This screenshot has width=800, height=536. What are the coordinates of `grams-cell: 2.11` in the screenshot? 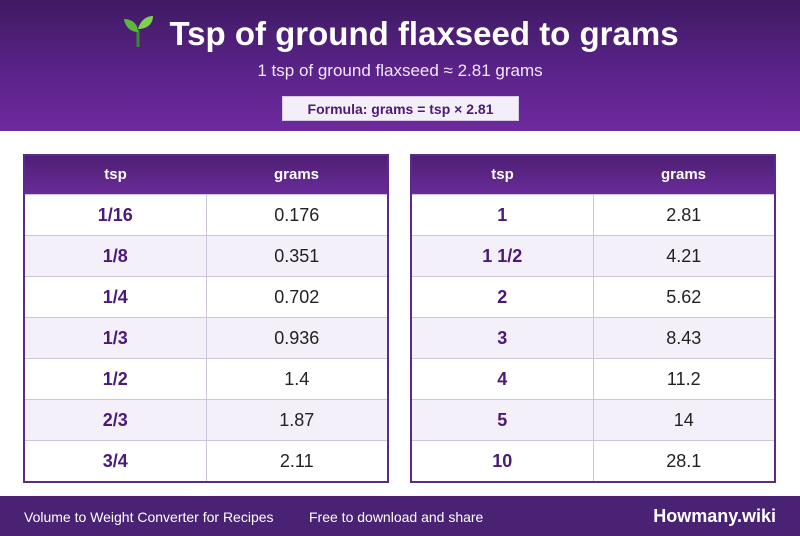 It's located at (296, 461).